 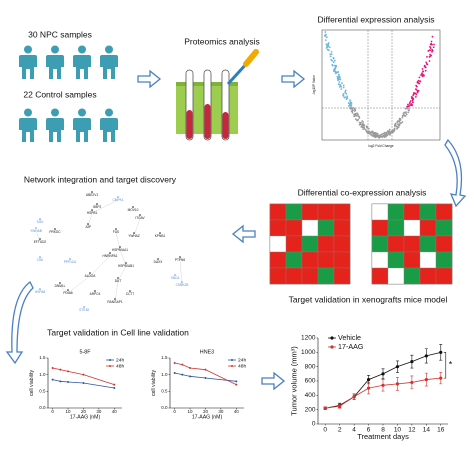 I want to click on x-tick-label: 40, so click(x=115, y=411).